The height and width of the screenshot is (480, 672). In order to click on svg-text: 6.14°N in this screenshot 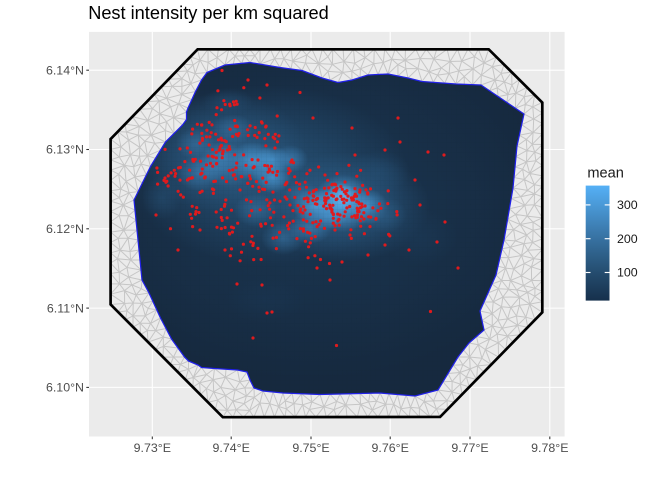, I will do `click(65, 70)`.